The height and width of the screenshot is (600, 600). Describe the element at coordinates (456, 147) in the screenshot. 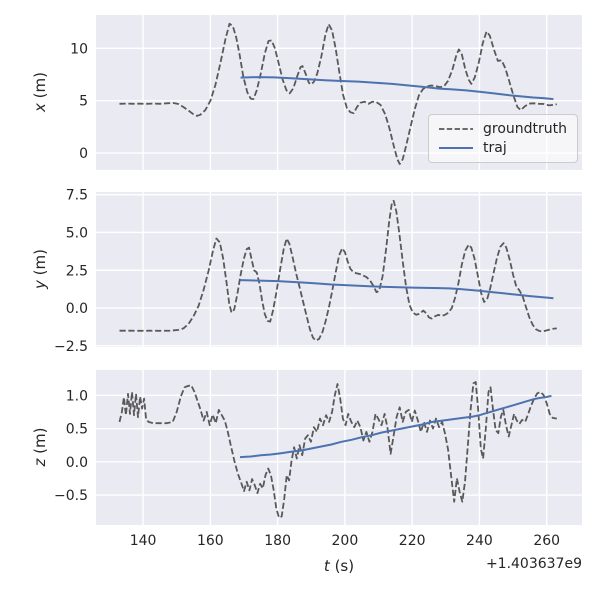

I see `solid-line-icon` at that location.